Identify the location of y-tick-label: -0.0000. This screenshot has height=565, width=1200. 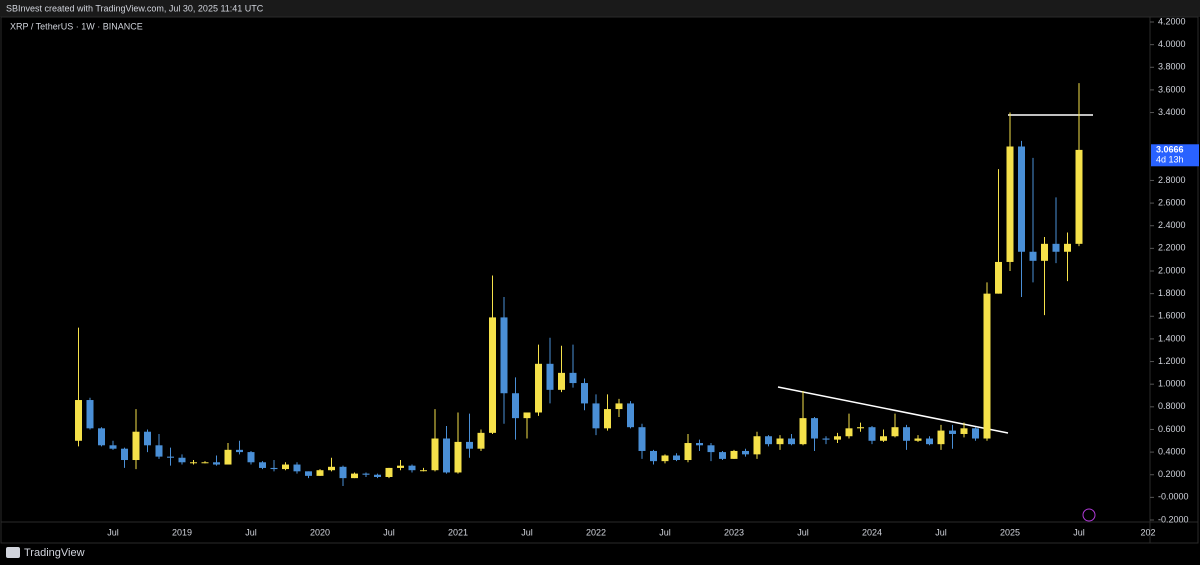
(1173, 497).